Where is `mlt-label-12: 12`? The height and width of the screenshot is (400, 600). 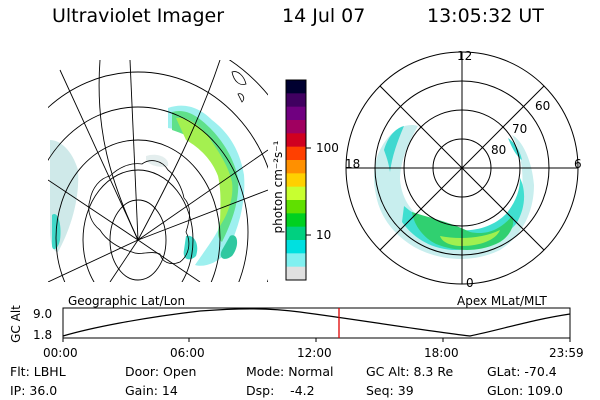
mlt-label-12: 12 is located at coordinates (465, 56).